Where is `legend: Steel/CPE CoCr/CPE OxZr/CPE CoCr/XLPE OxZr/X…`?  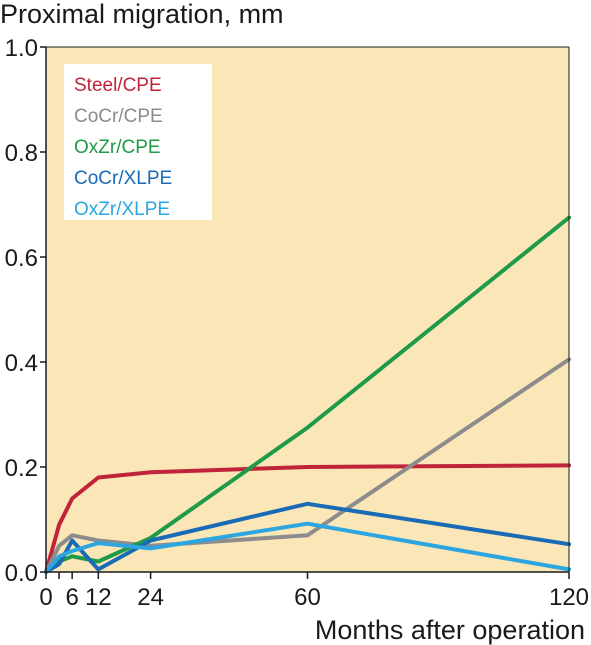 legend: Steel/CPE CoCr/CPE OxZr/CPE CoCr/XLPE OxZr/X… is located at coordinates (138, 142).